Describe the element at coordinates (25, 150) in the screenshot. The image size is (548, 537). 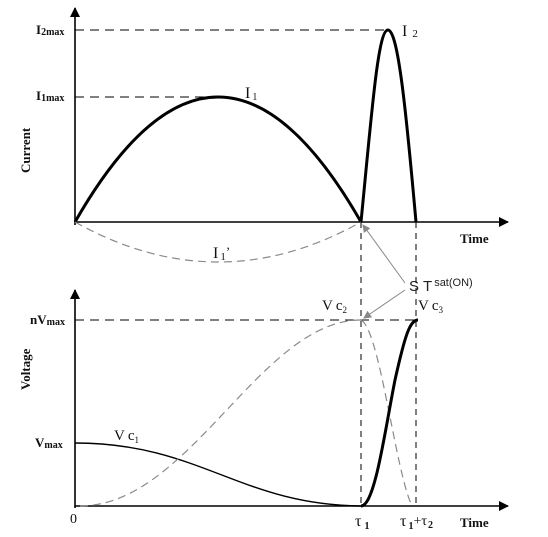
I see `current-y-label: Current` at that location.